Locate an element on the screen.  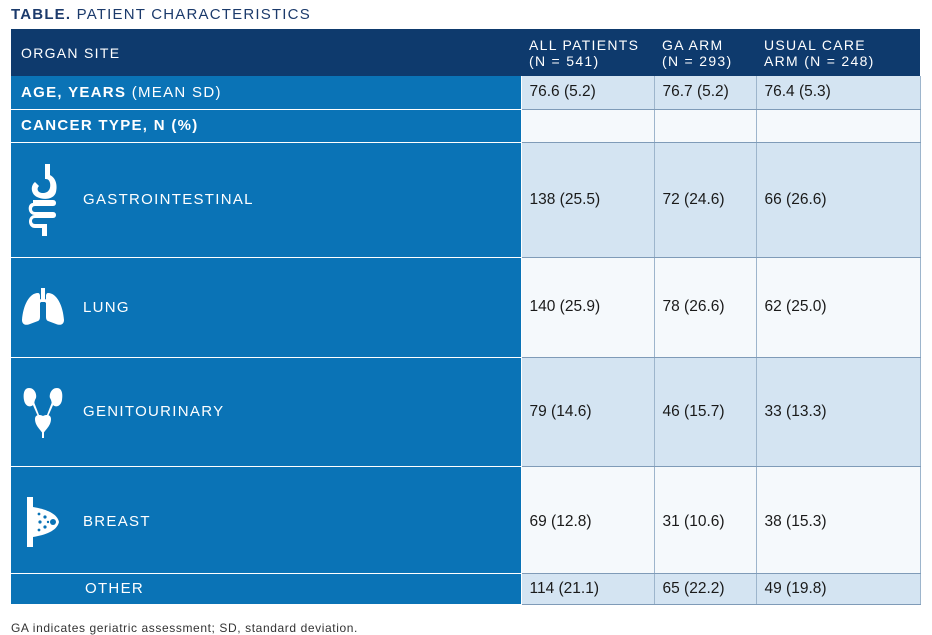
gi-all: 138 (25.5) is located at coordinates (587, 200).